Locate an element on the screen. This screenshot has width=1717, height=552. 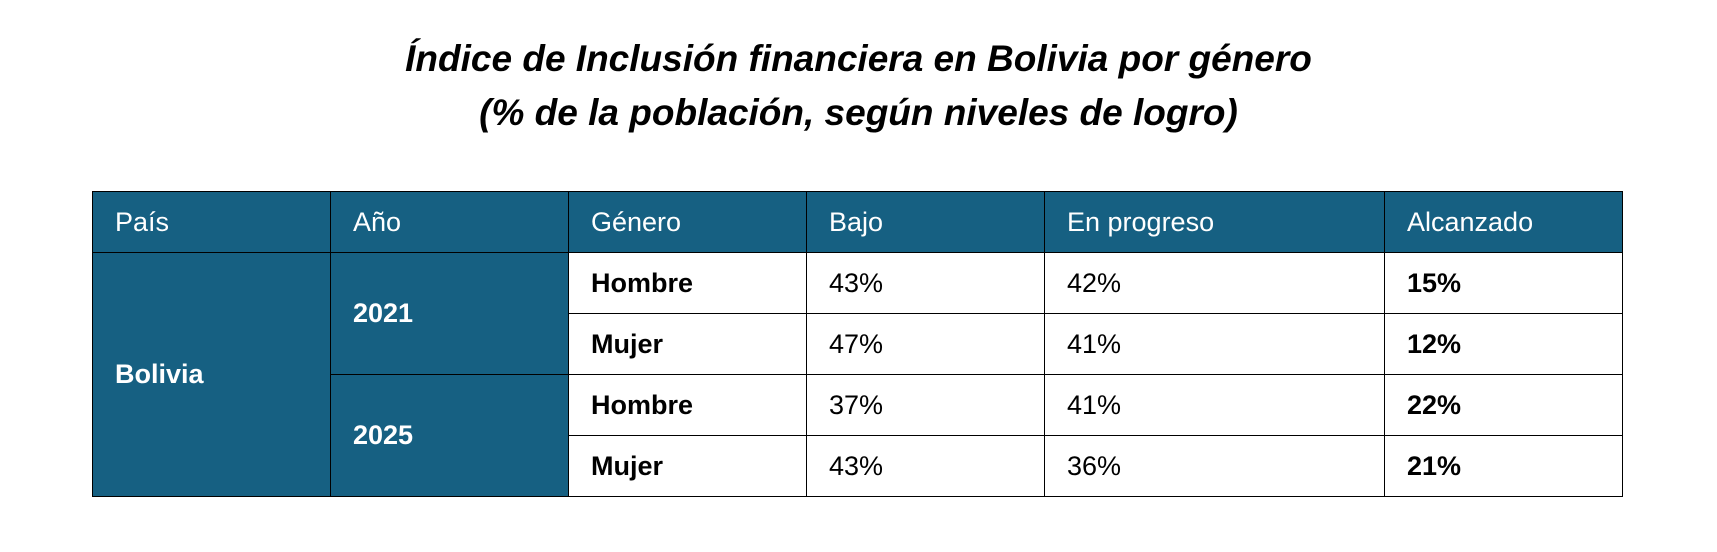
en-progreso-cell: 42% is located at coordinates (1214, 283).